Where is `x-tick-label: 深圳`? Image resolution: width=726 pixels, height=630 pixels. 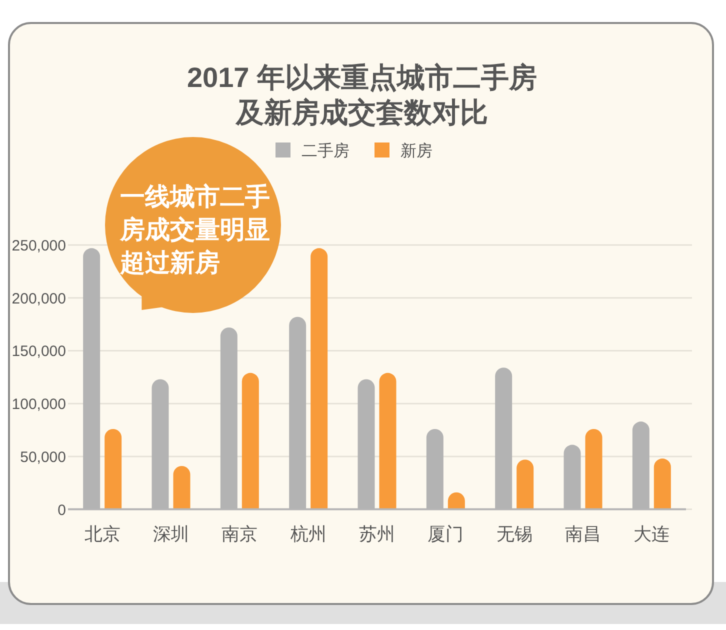
x-tick-label: 深圳 is located at coordinates (171, 534).